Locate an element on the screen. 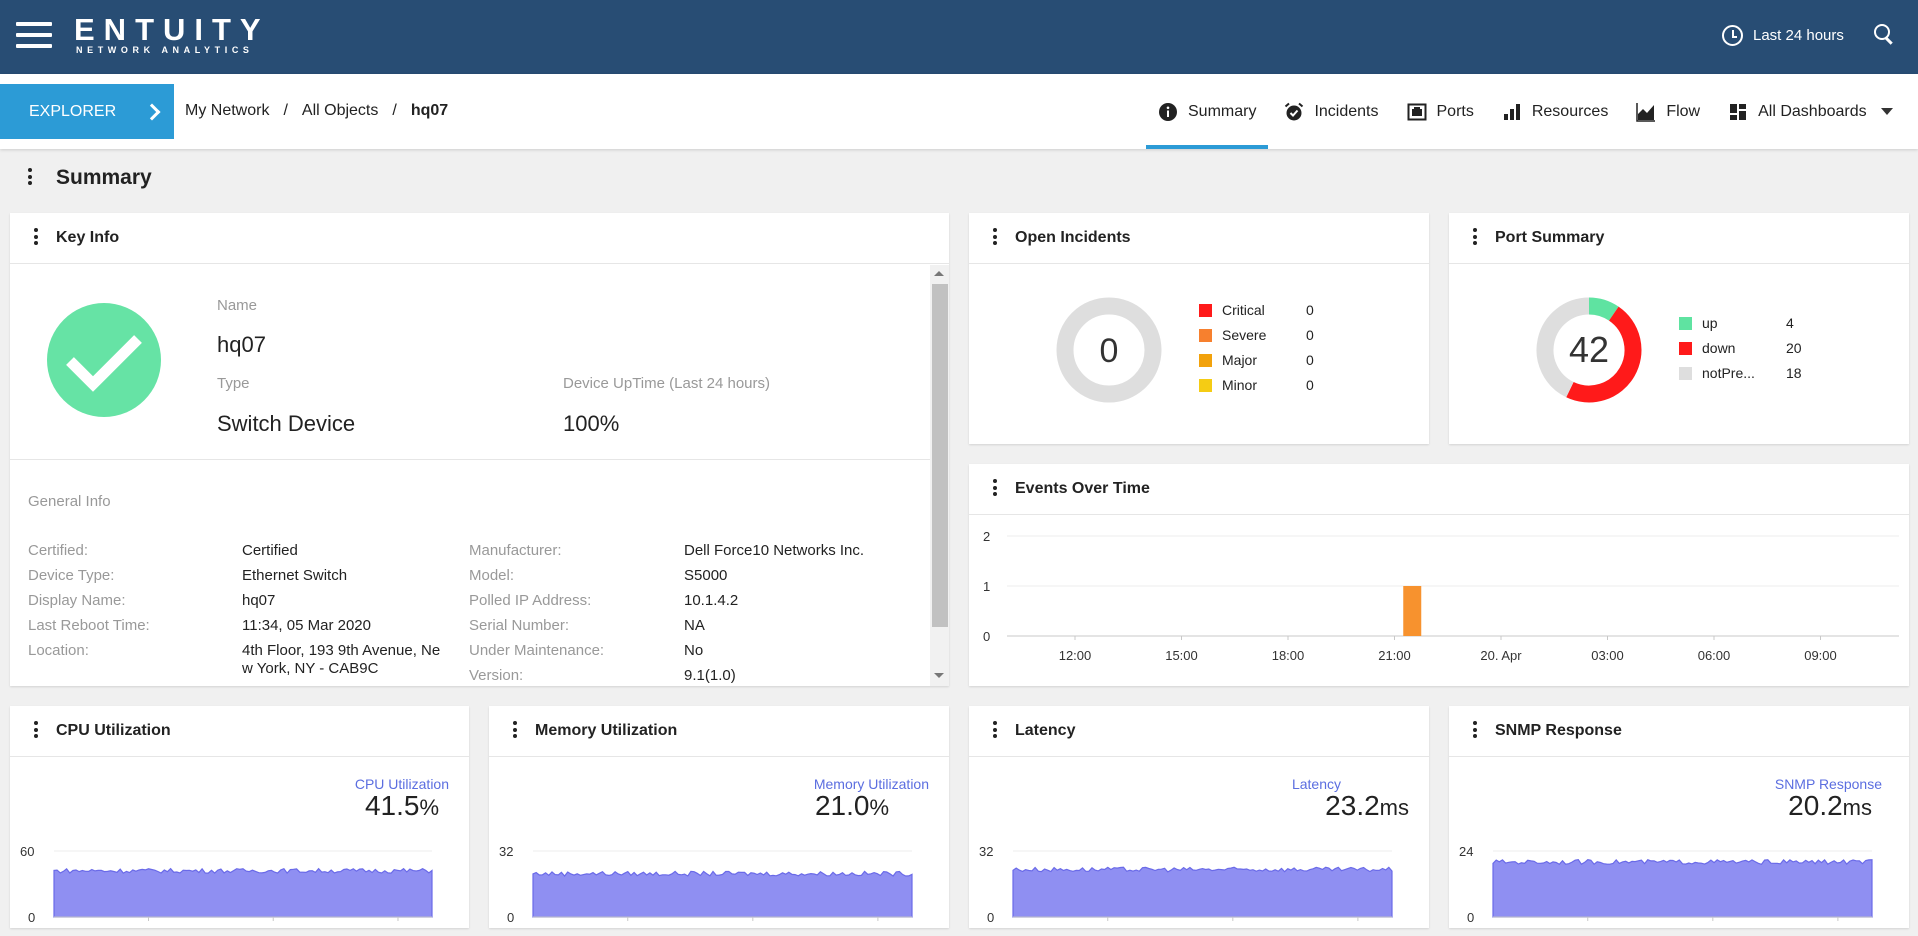 The height and width of the screenshot is (936, 1918). snmp-response-card: SNMP Response SNMP Response 20.2ms 24 0 is located at coordinates (1679, 817).